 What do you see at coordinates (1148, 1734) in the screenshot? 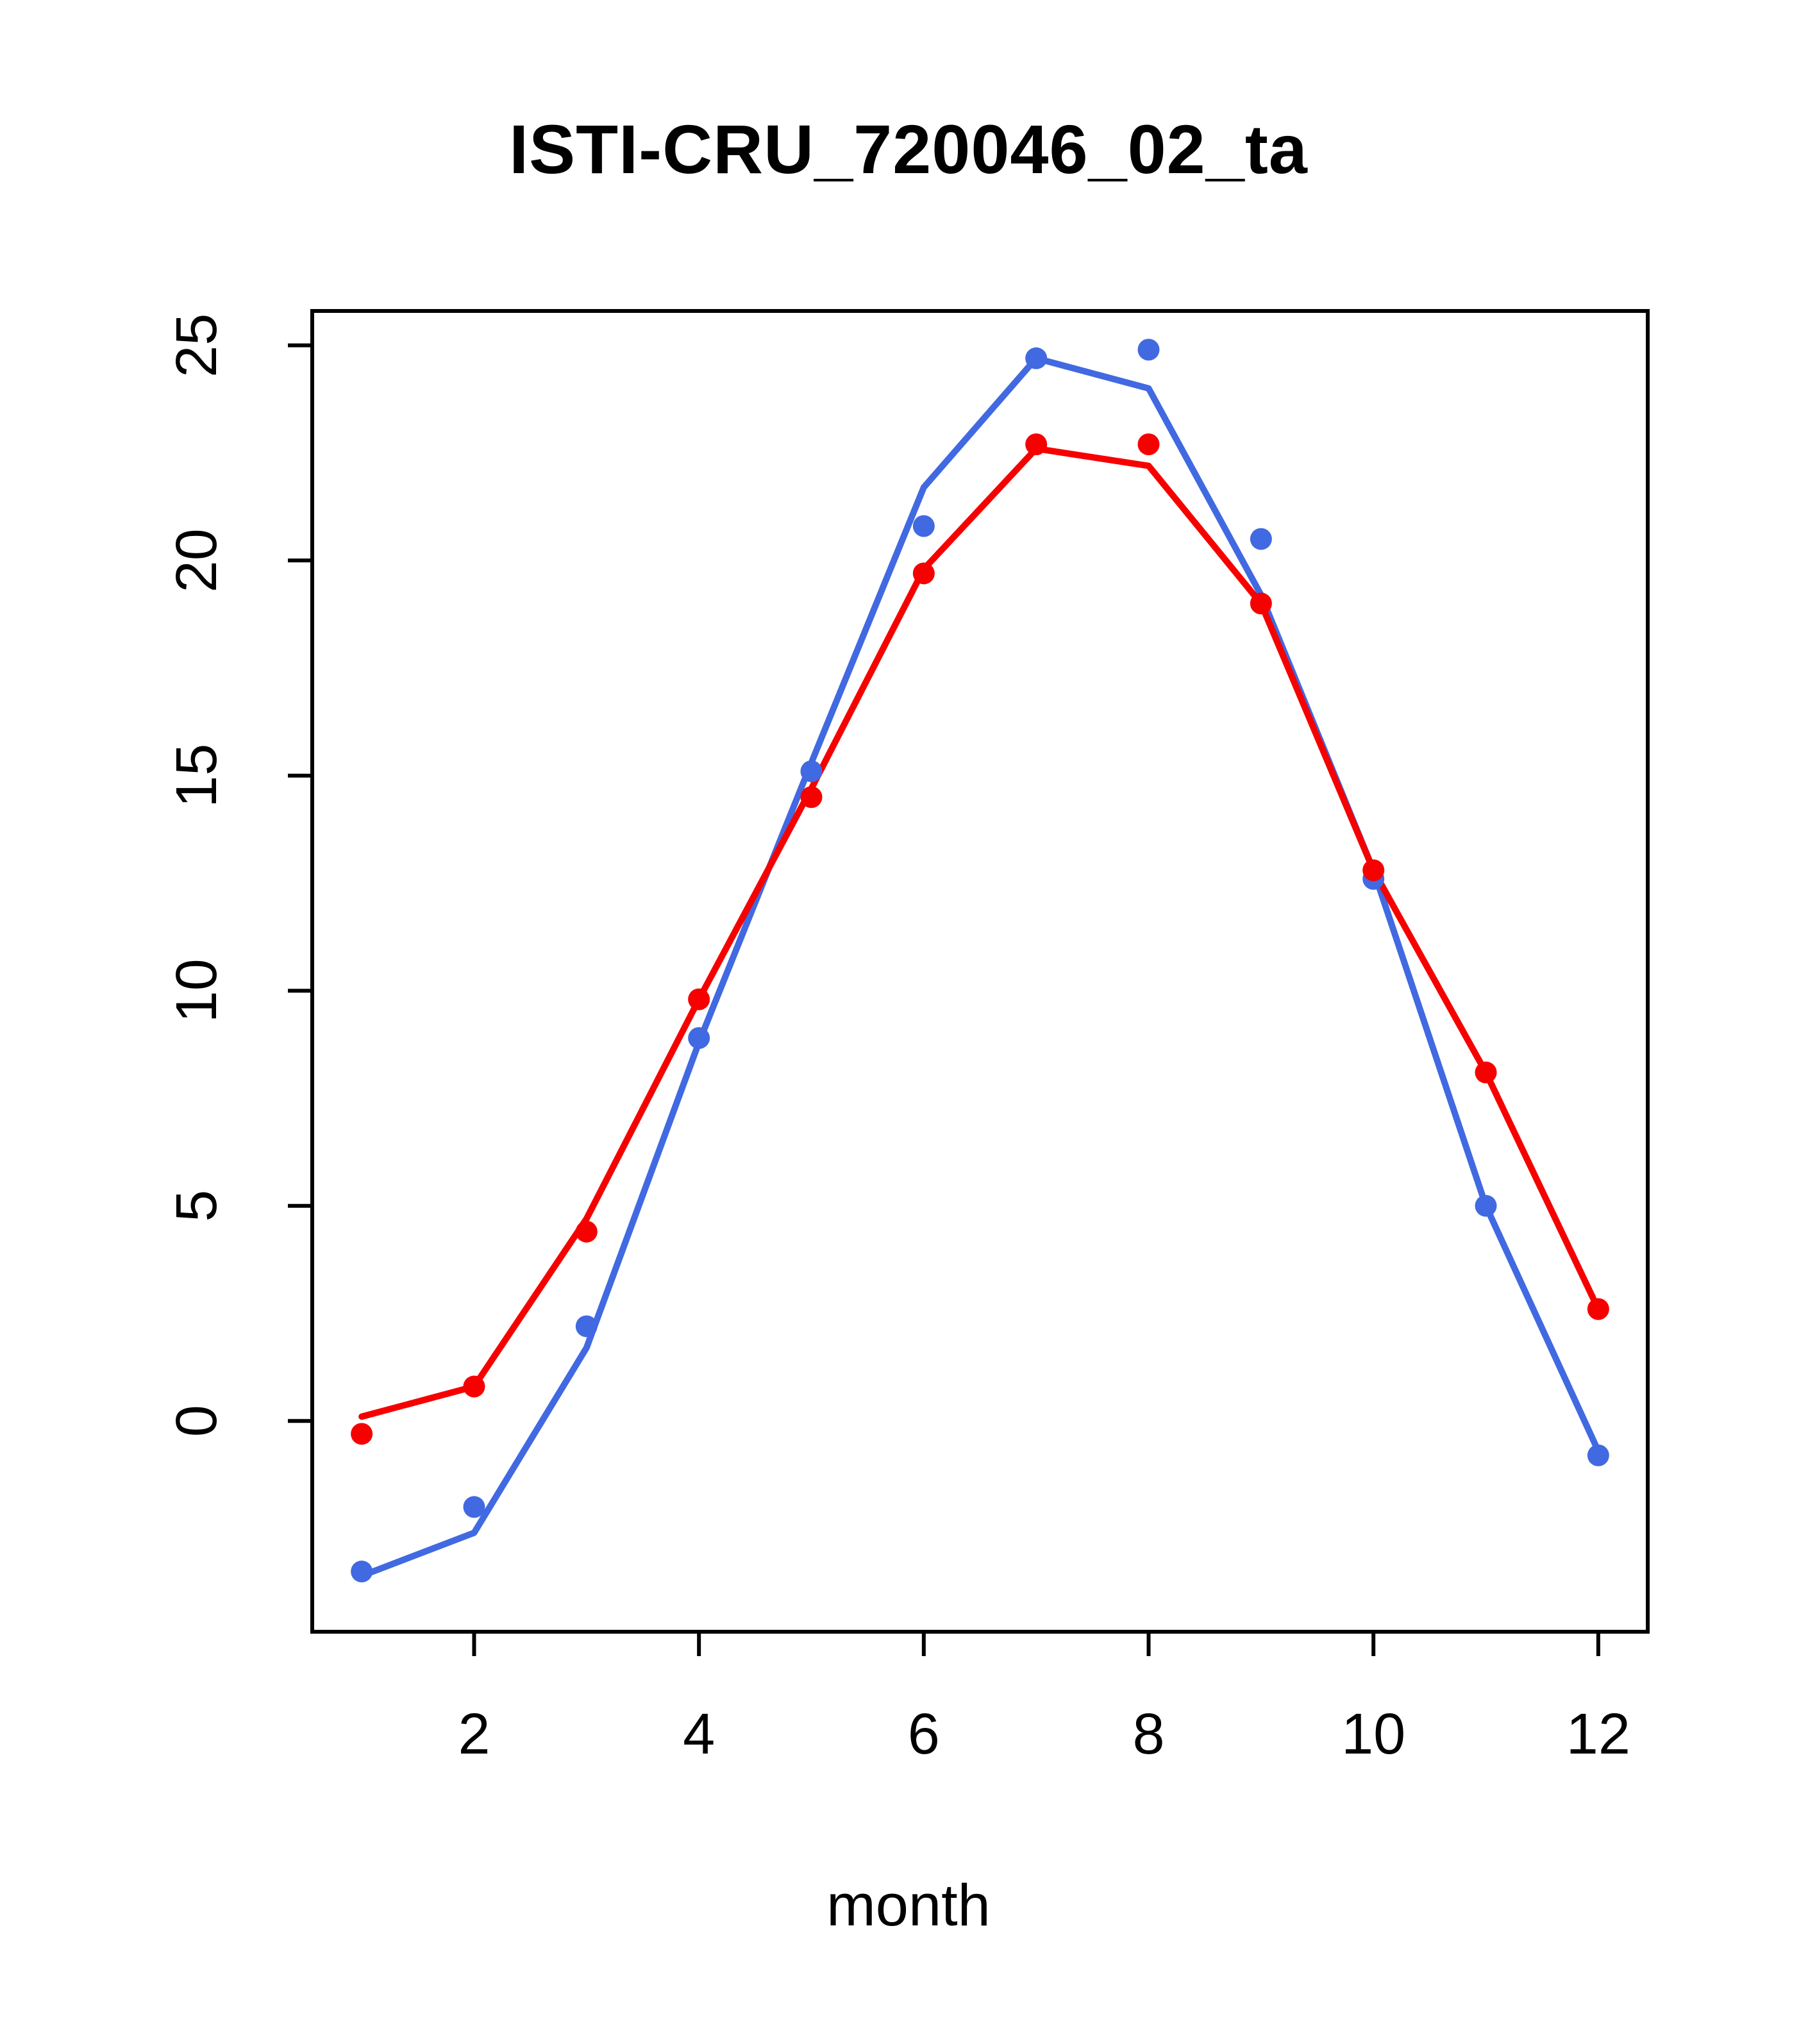
I see `x-tick-label: 8` at bounding box center [1148, 1734].